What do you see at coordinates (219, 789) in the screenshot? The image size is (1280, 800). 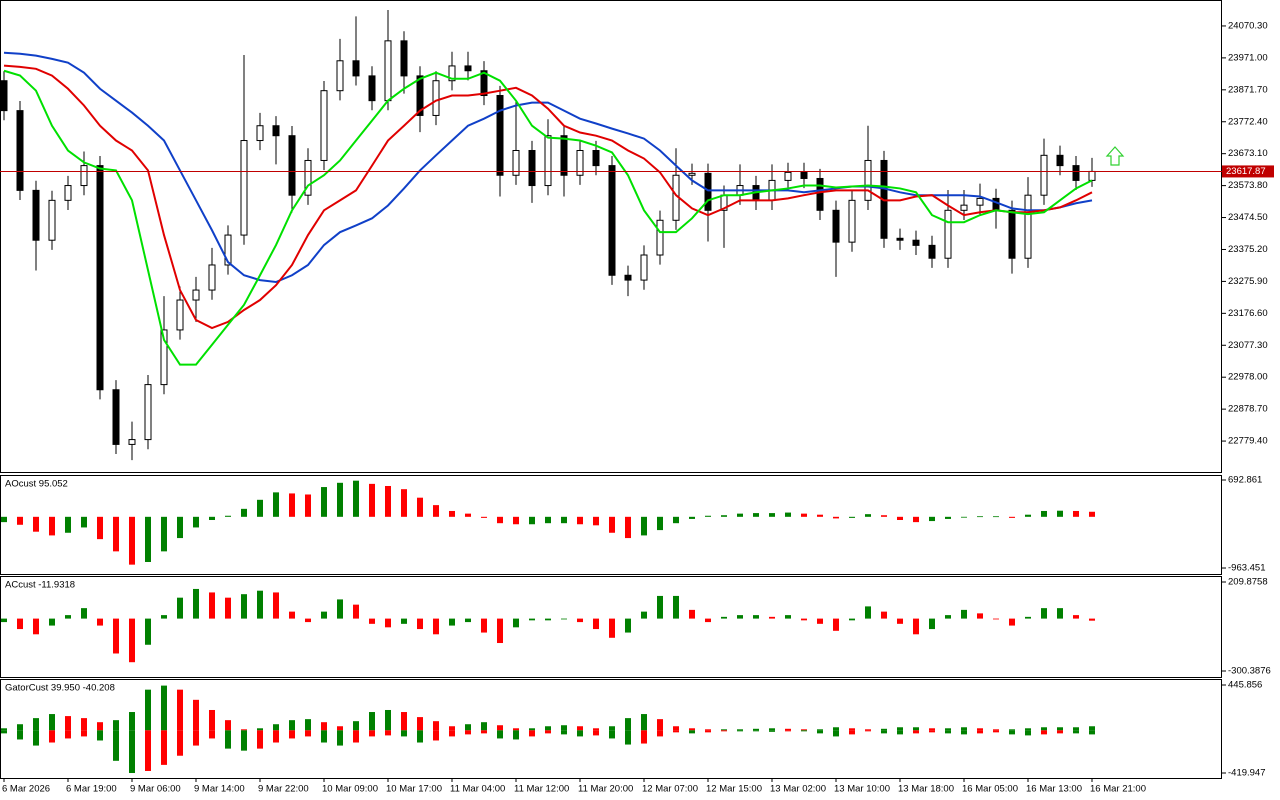 I see `x-tick-label: 9 Mar 14:00` at bounding box center [219, 789].